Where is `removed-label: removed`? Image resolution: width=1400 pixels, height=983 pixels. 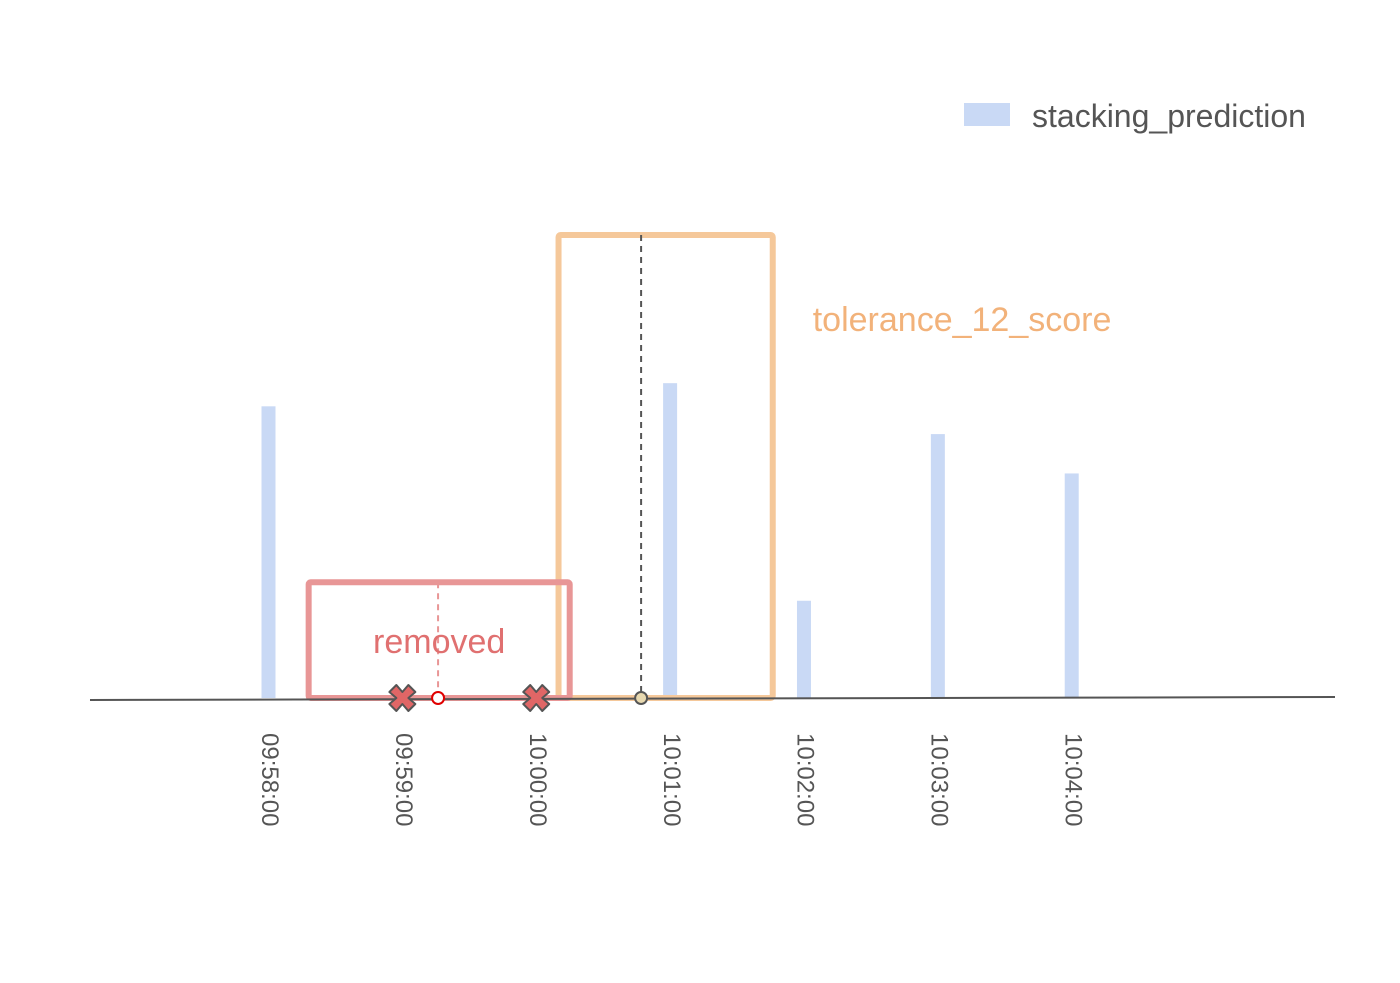
removed-label: removed is located at coordinates (439, 642).